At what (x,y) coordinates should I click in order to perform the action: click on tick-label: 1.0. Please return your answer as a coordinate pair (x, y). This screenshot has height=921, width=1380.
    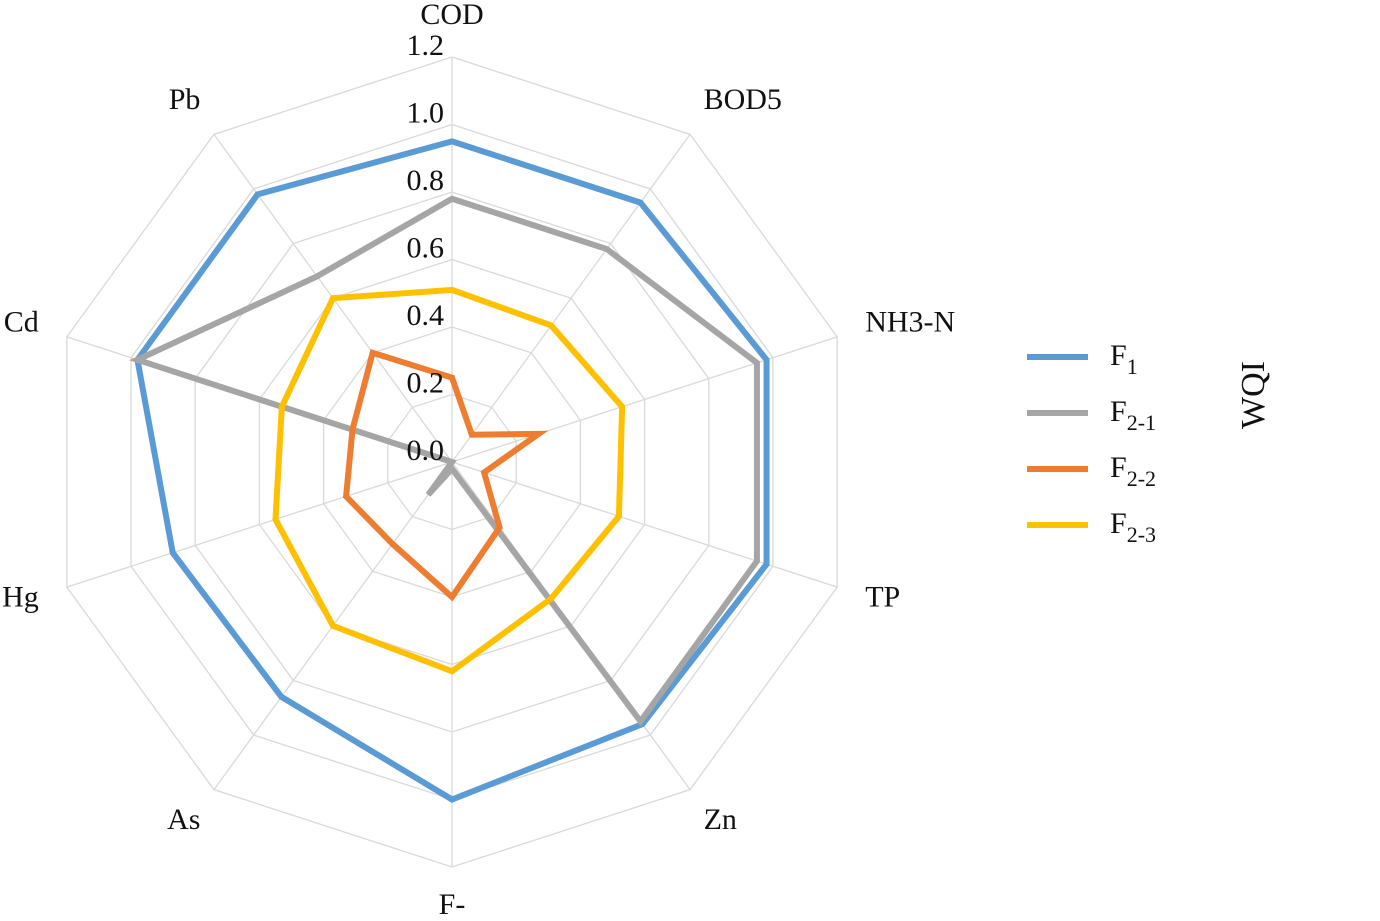
    Looking at the image, I should click on (426, 113).